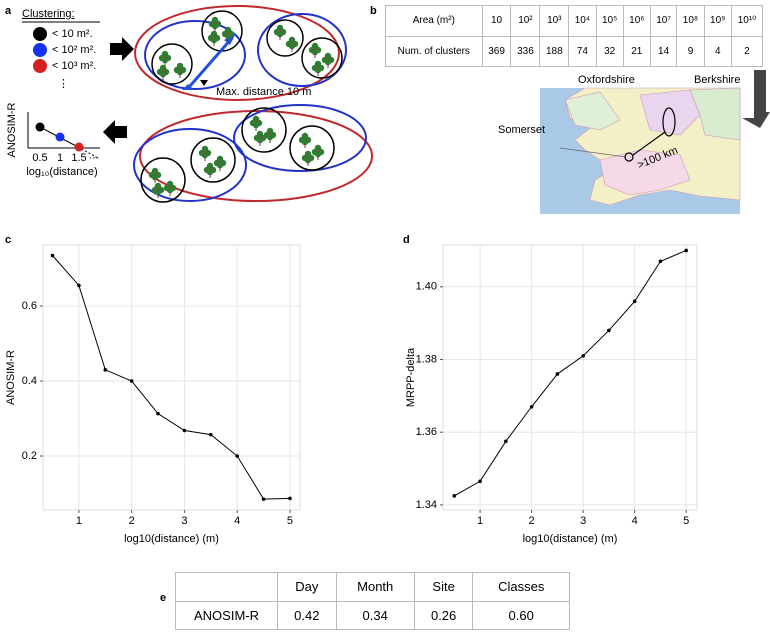 The image size is (770, 635). Describe the element at coordinates (636, 51) in the screenshot. I see `table-cell: 21` at that location.